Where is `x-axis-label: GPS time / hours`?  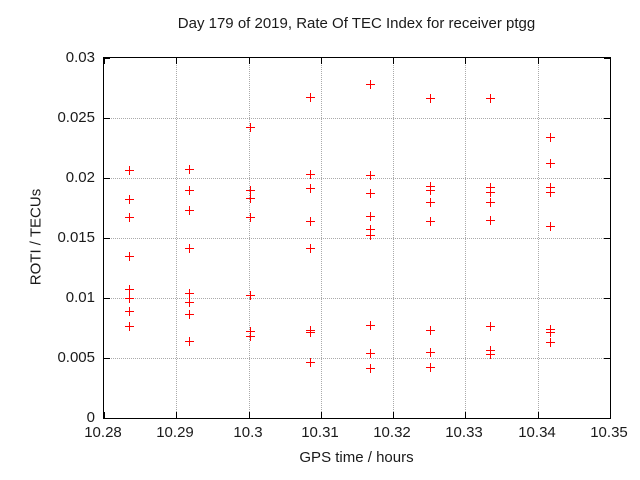
x-axis-label: GPS time / hours is located at coordinates (356, 457).